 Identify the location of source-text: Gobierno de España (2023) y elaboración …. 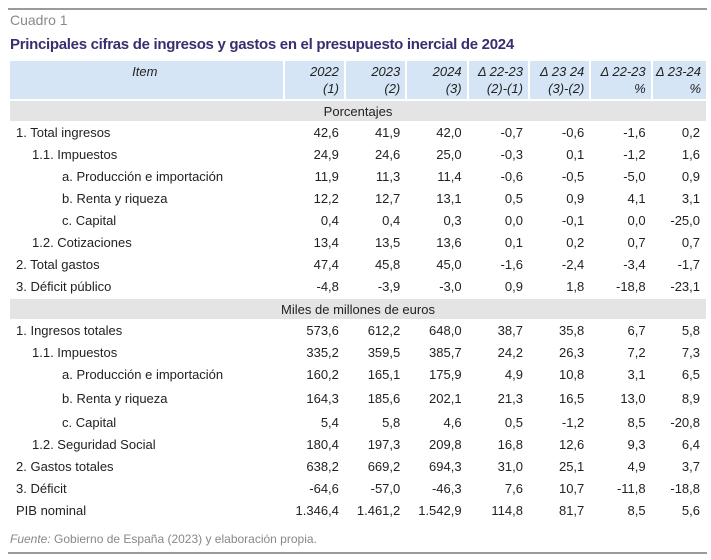
(183, 539).